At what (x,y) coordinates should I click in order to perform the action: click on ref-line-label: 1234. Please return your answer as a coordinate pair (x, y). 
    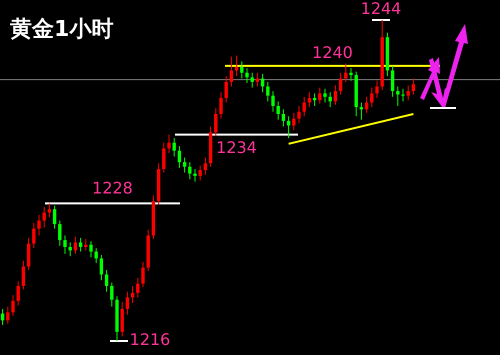
    Looking at the image, I should click on (236, 147).